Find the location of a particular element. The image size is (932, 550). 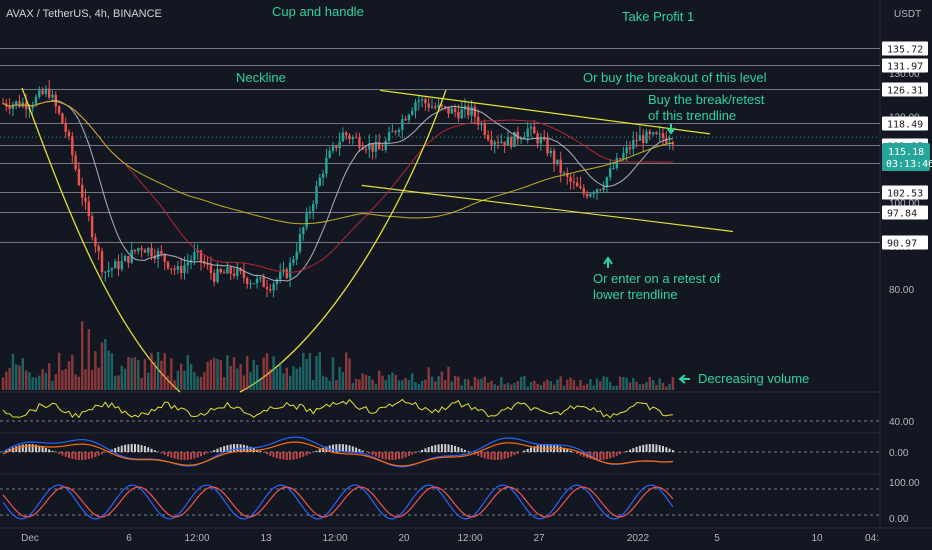

stoch-d is located at coordinates (338, 502).